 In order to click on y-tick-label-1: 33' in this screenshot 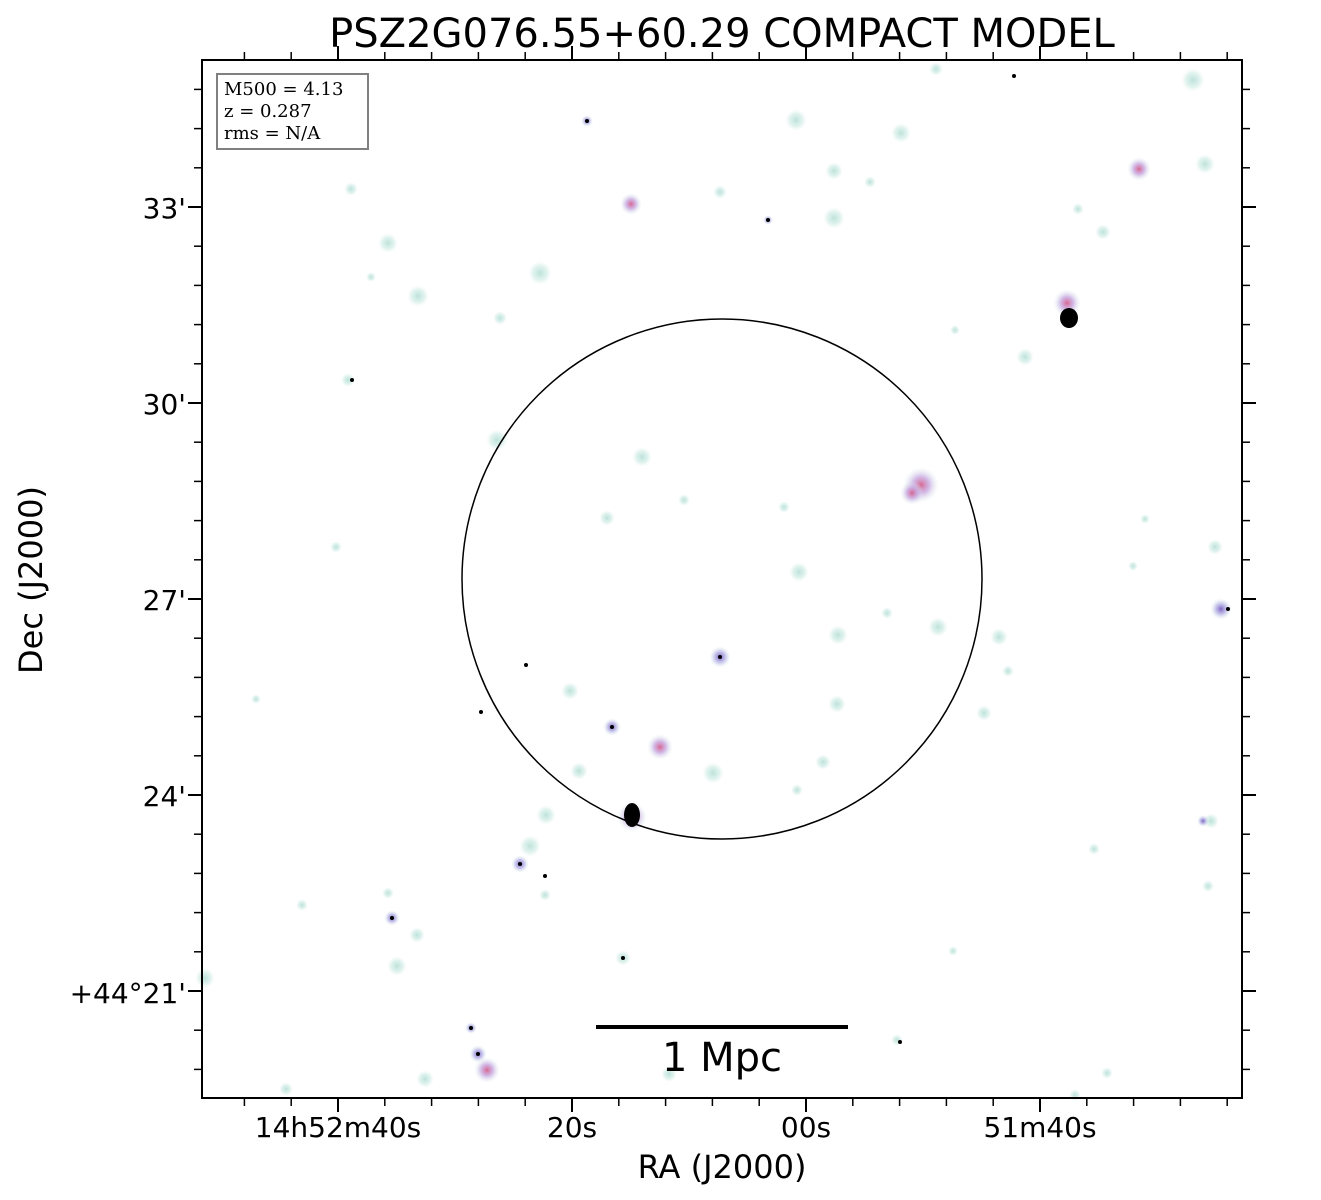, I will do `click(164, 208)`.